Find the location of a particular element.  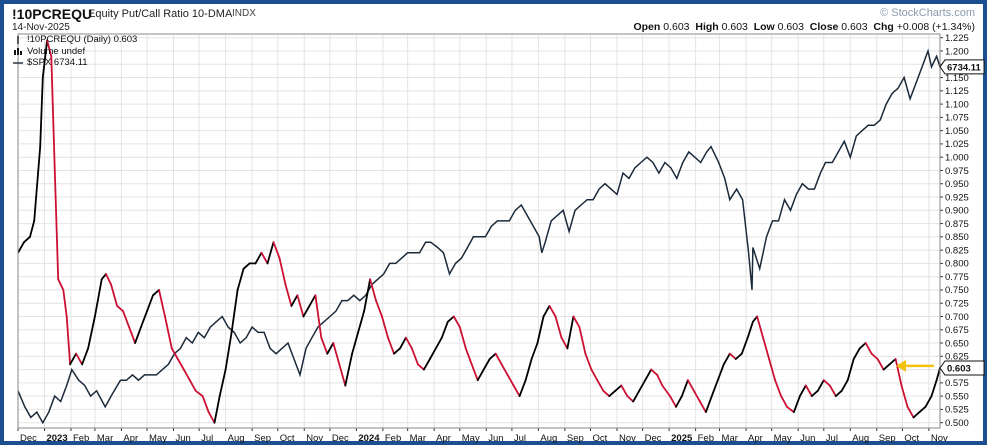

legend-item-spx: $SPX 6734.11 is located at coordinates (75, 63).